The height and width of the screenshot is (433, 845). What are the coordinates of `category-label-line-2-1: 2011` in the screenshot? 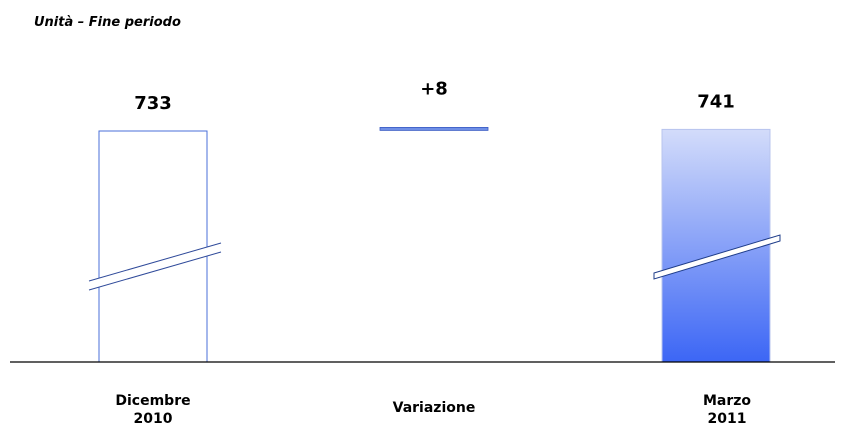 It's located at (727, 419).